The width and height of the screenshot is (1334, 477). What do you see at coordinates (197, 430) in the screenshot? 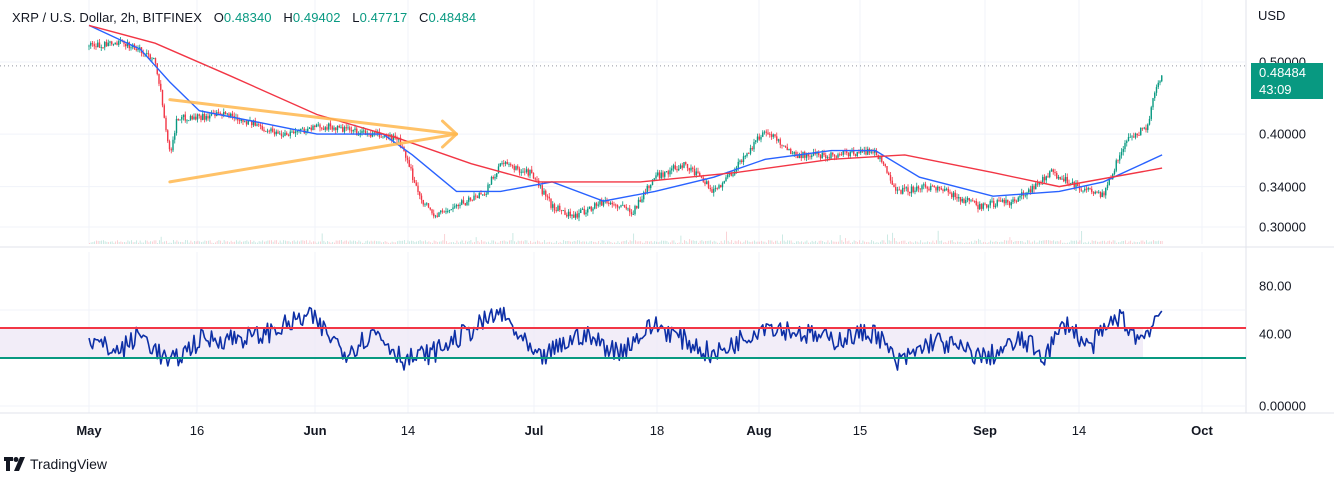
I see `time-tick-label: 16` at bounding box center [197, 430].